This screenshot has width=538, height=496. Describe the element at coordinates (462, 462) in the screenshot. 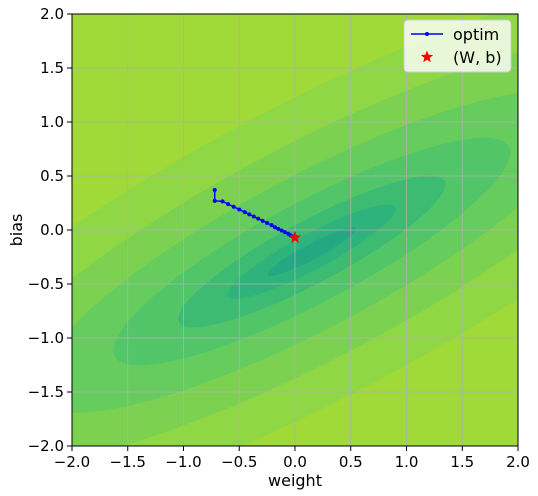

I see `x-tick-label: 1.5` at that location.